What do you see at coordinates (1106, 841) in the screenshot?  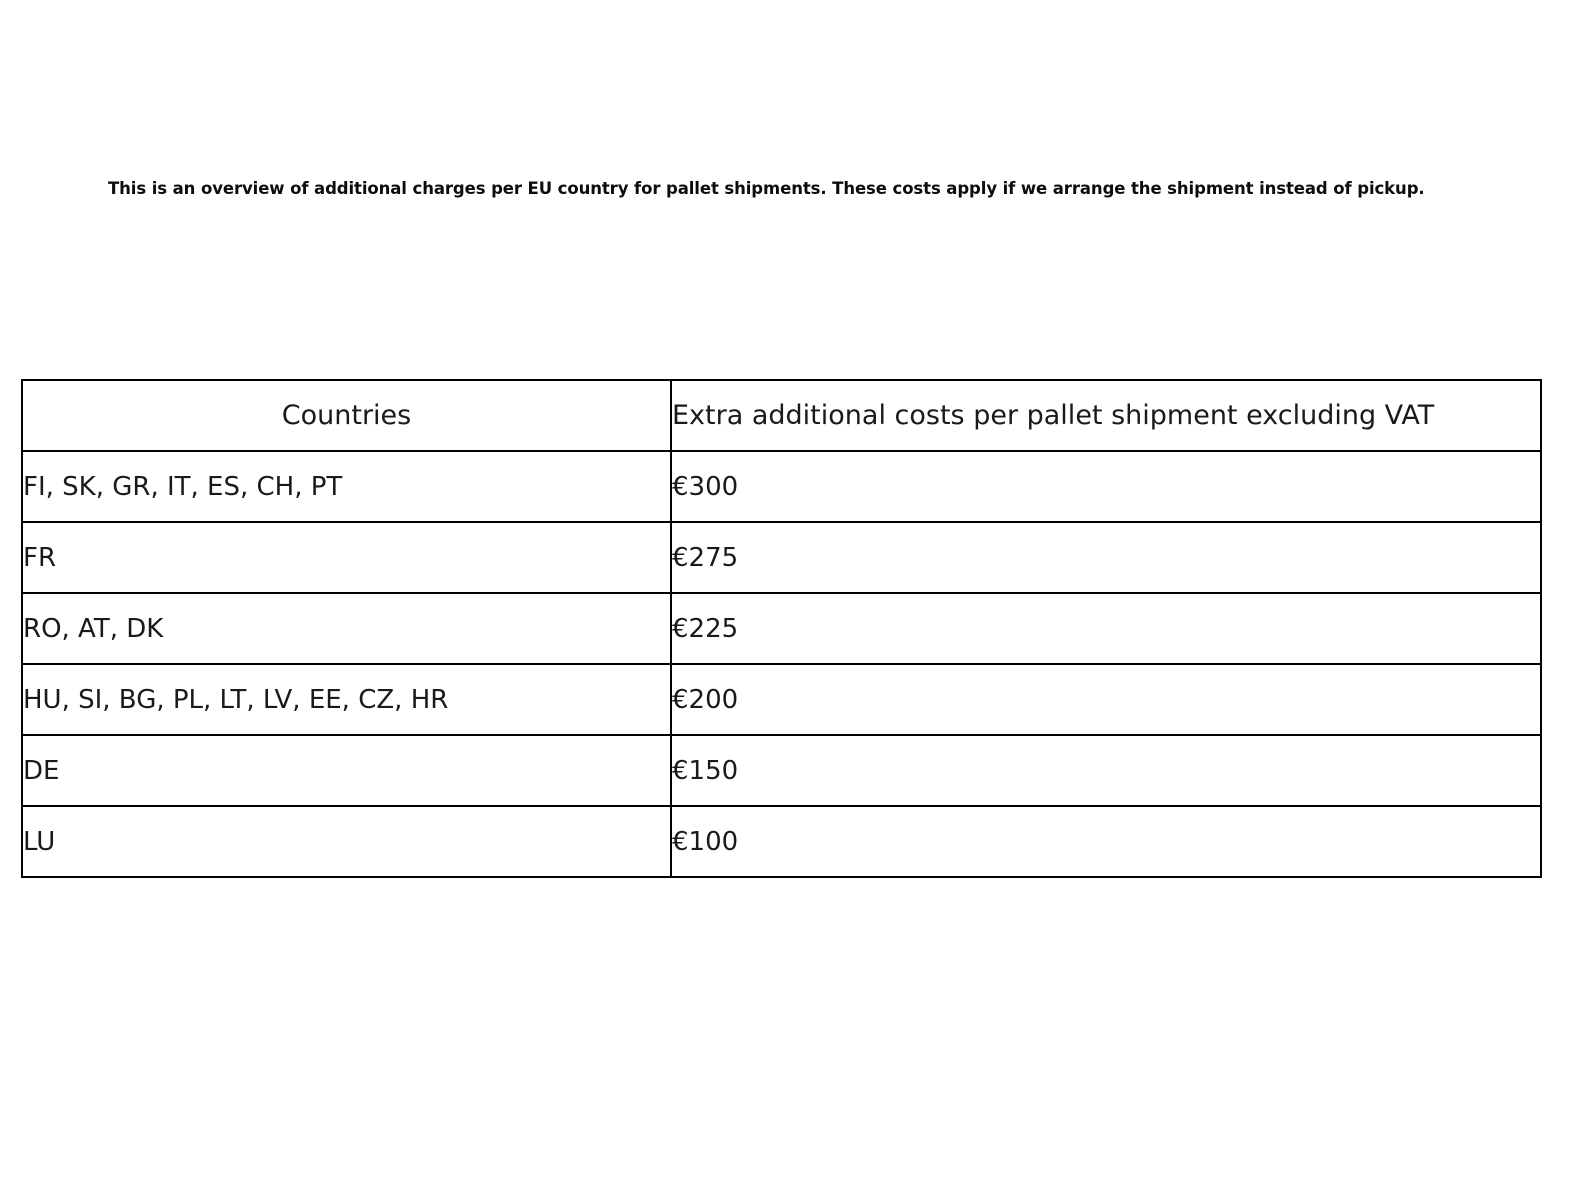 I see `cell-cost: €100` at bounding box center [1106, 841].